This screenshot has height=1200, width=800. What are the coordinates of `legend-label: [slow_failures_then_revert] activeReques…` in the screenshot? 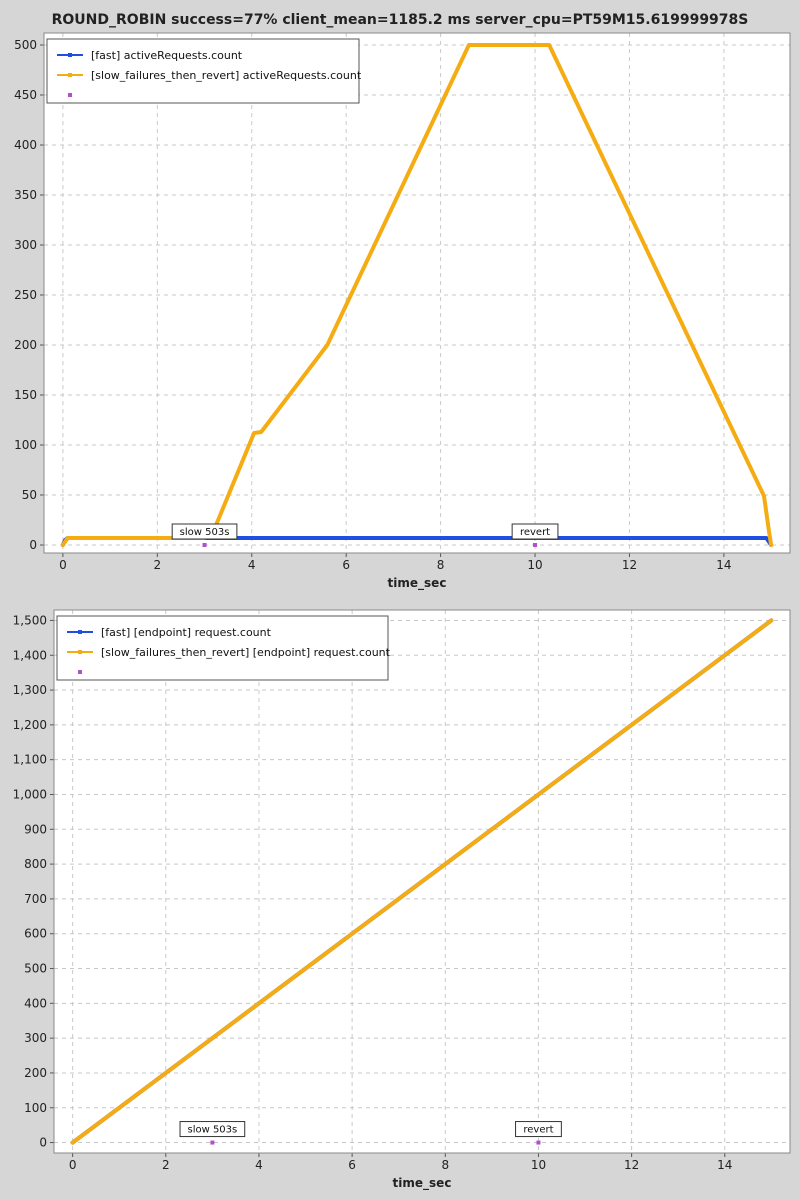 It's located at (226, 75).